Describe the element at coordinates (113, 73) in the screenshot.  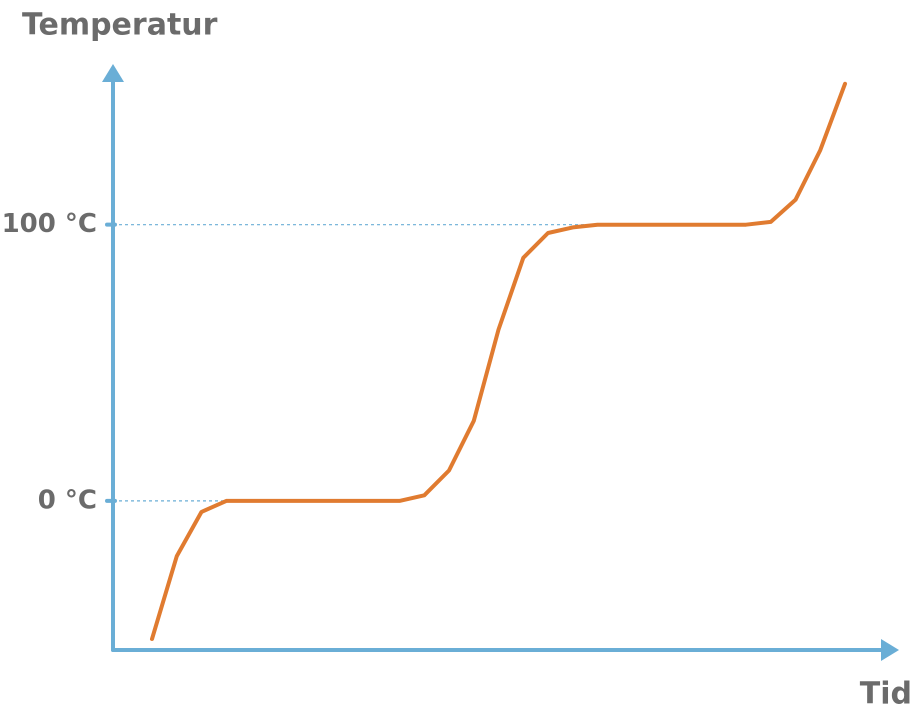
I see `y-axis-arrow` at that location.